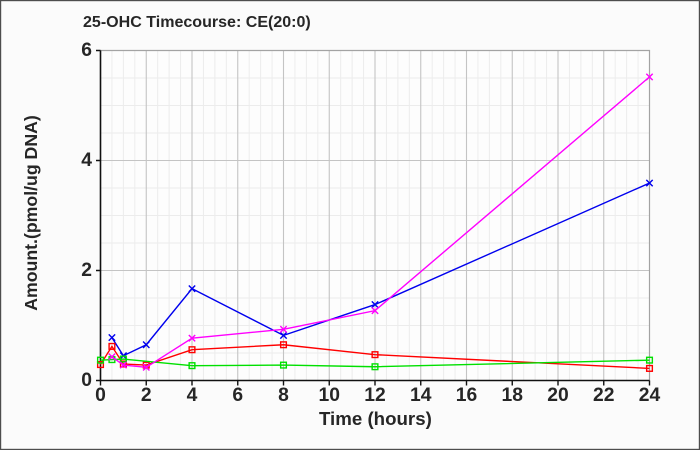  Describe the element at coordinates (31, 213) in the screenshot. I see `svg-text: Amount.(pmol/ug DNA)` at that location.